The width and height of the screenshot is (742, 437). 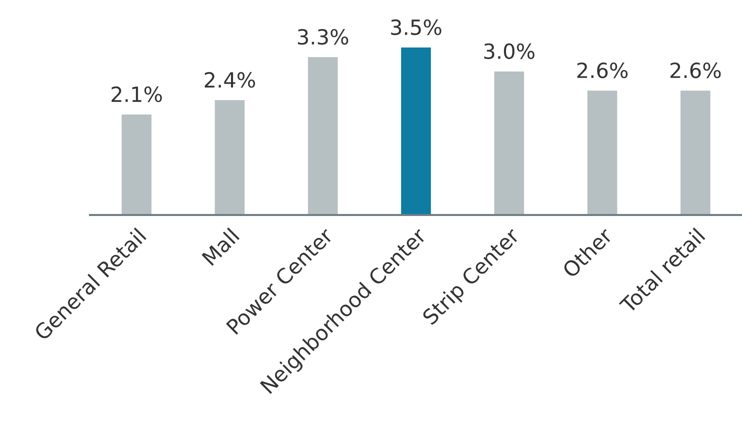 I want to click on data-label: 3.5%, so click(x=416, y=27).